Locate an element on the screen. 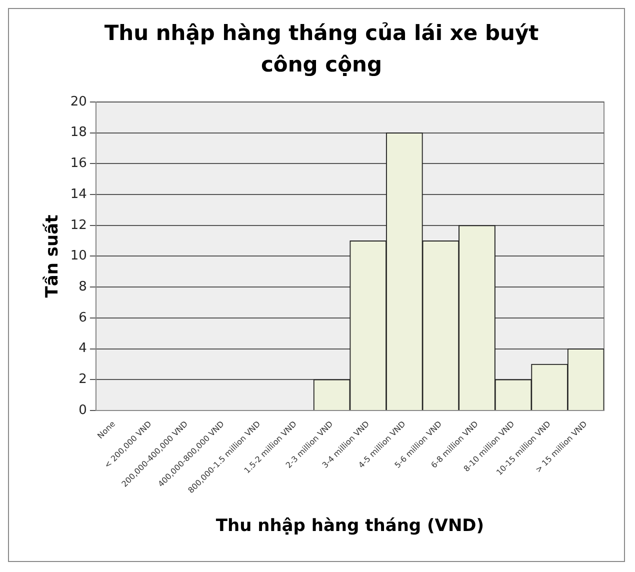  y-tick-label: 10 is located at coordinates (78, 256).